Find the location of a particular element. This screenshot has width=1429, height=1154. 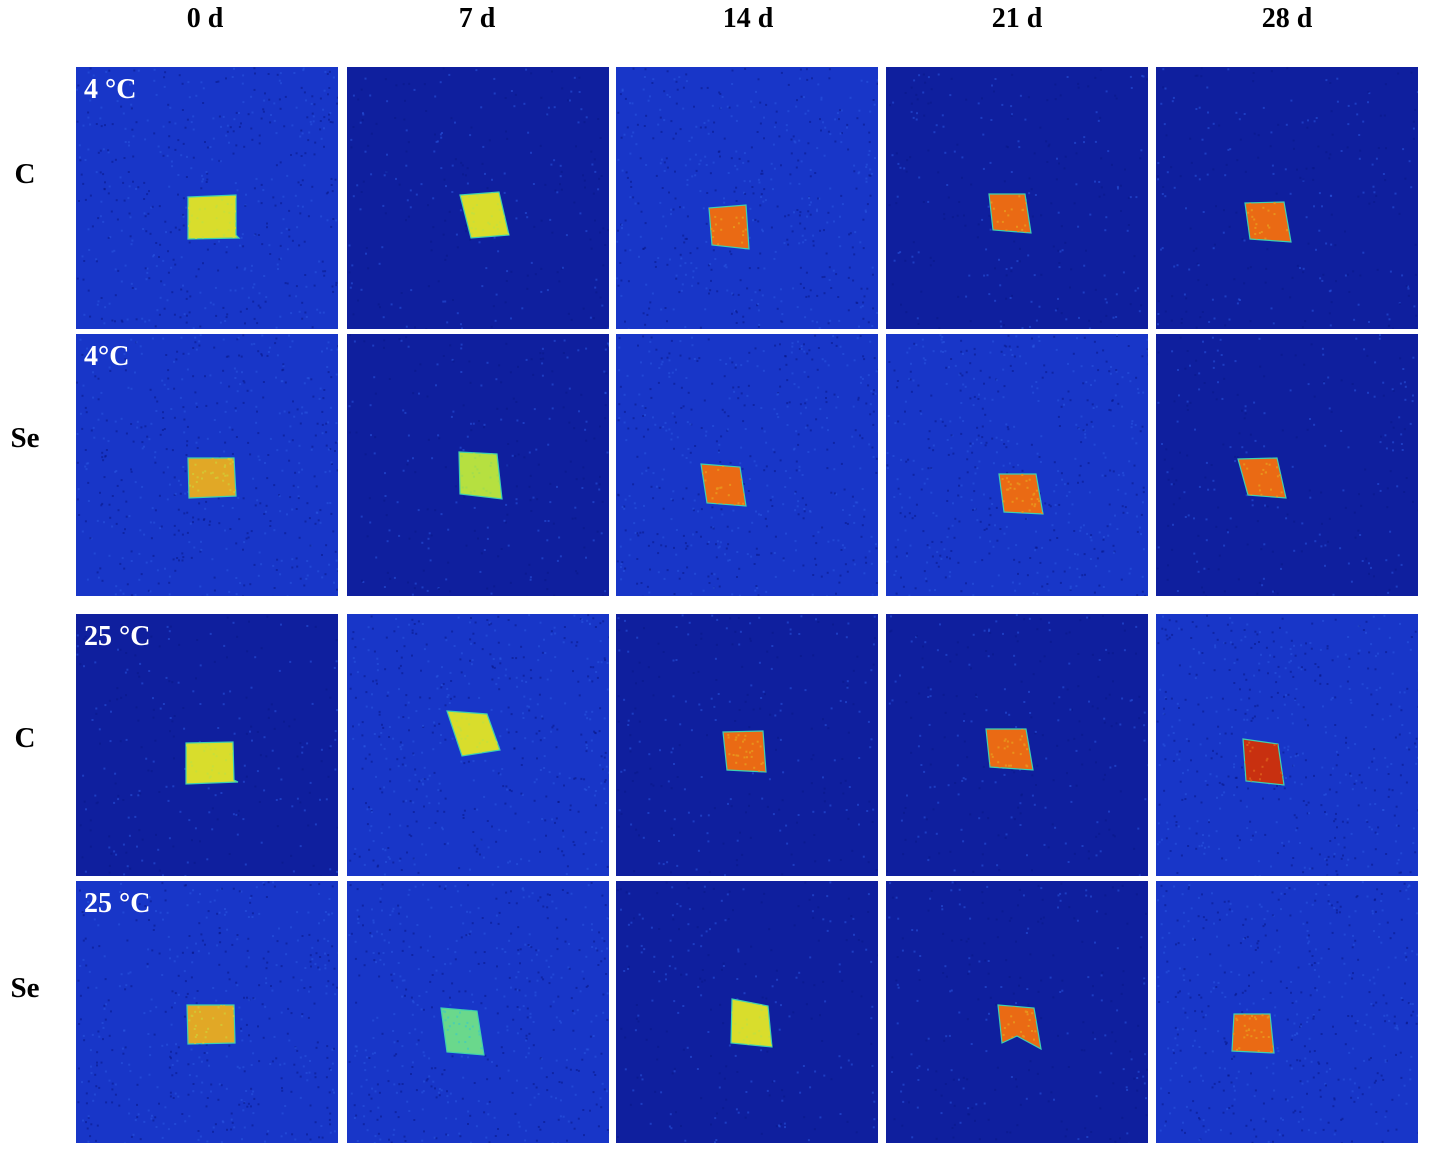

thermal-image-r3-c2 is located at coordinates (747, 1012).